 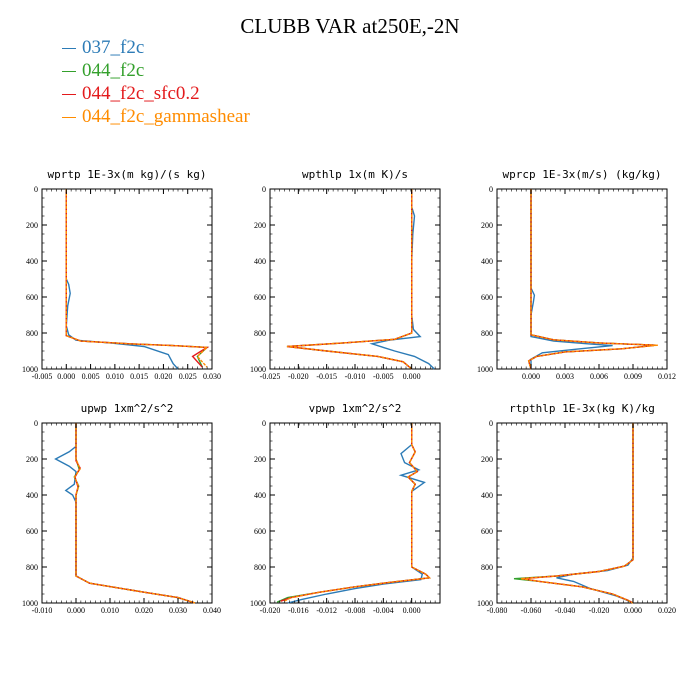 I want to click on legend-item: 037_f2c, so click(x=156, y=47).